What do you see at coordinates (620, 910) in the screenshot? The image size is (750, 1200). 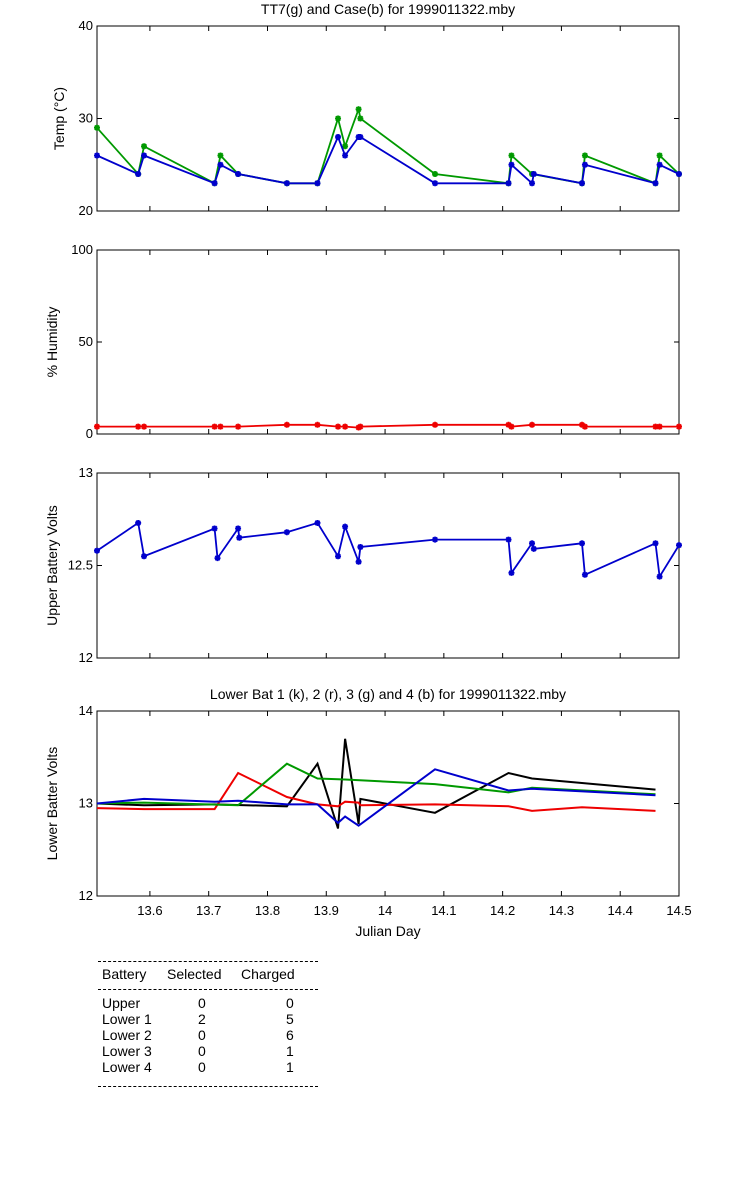 I see `x-tick-label: 14.4` at bounding box center [620, 910].